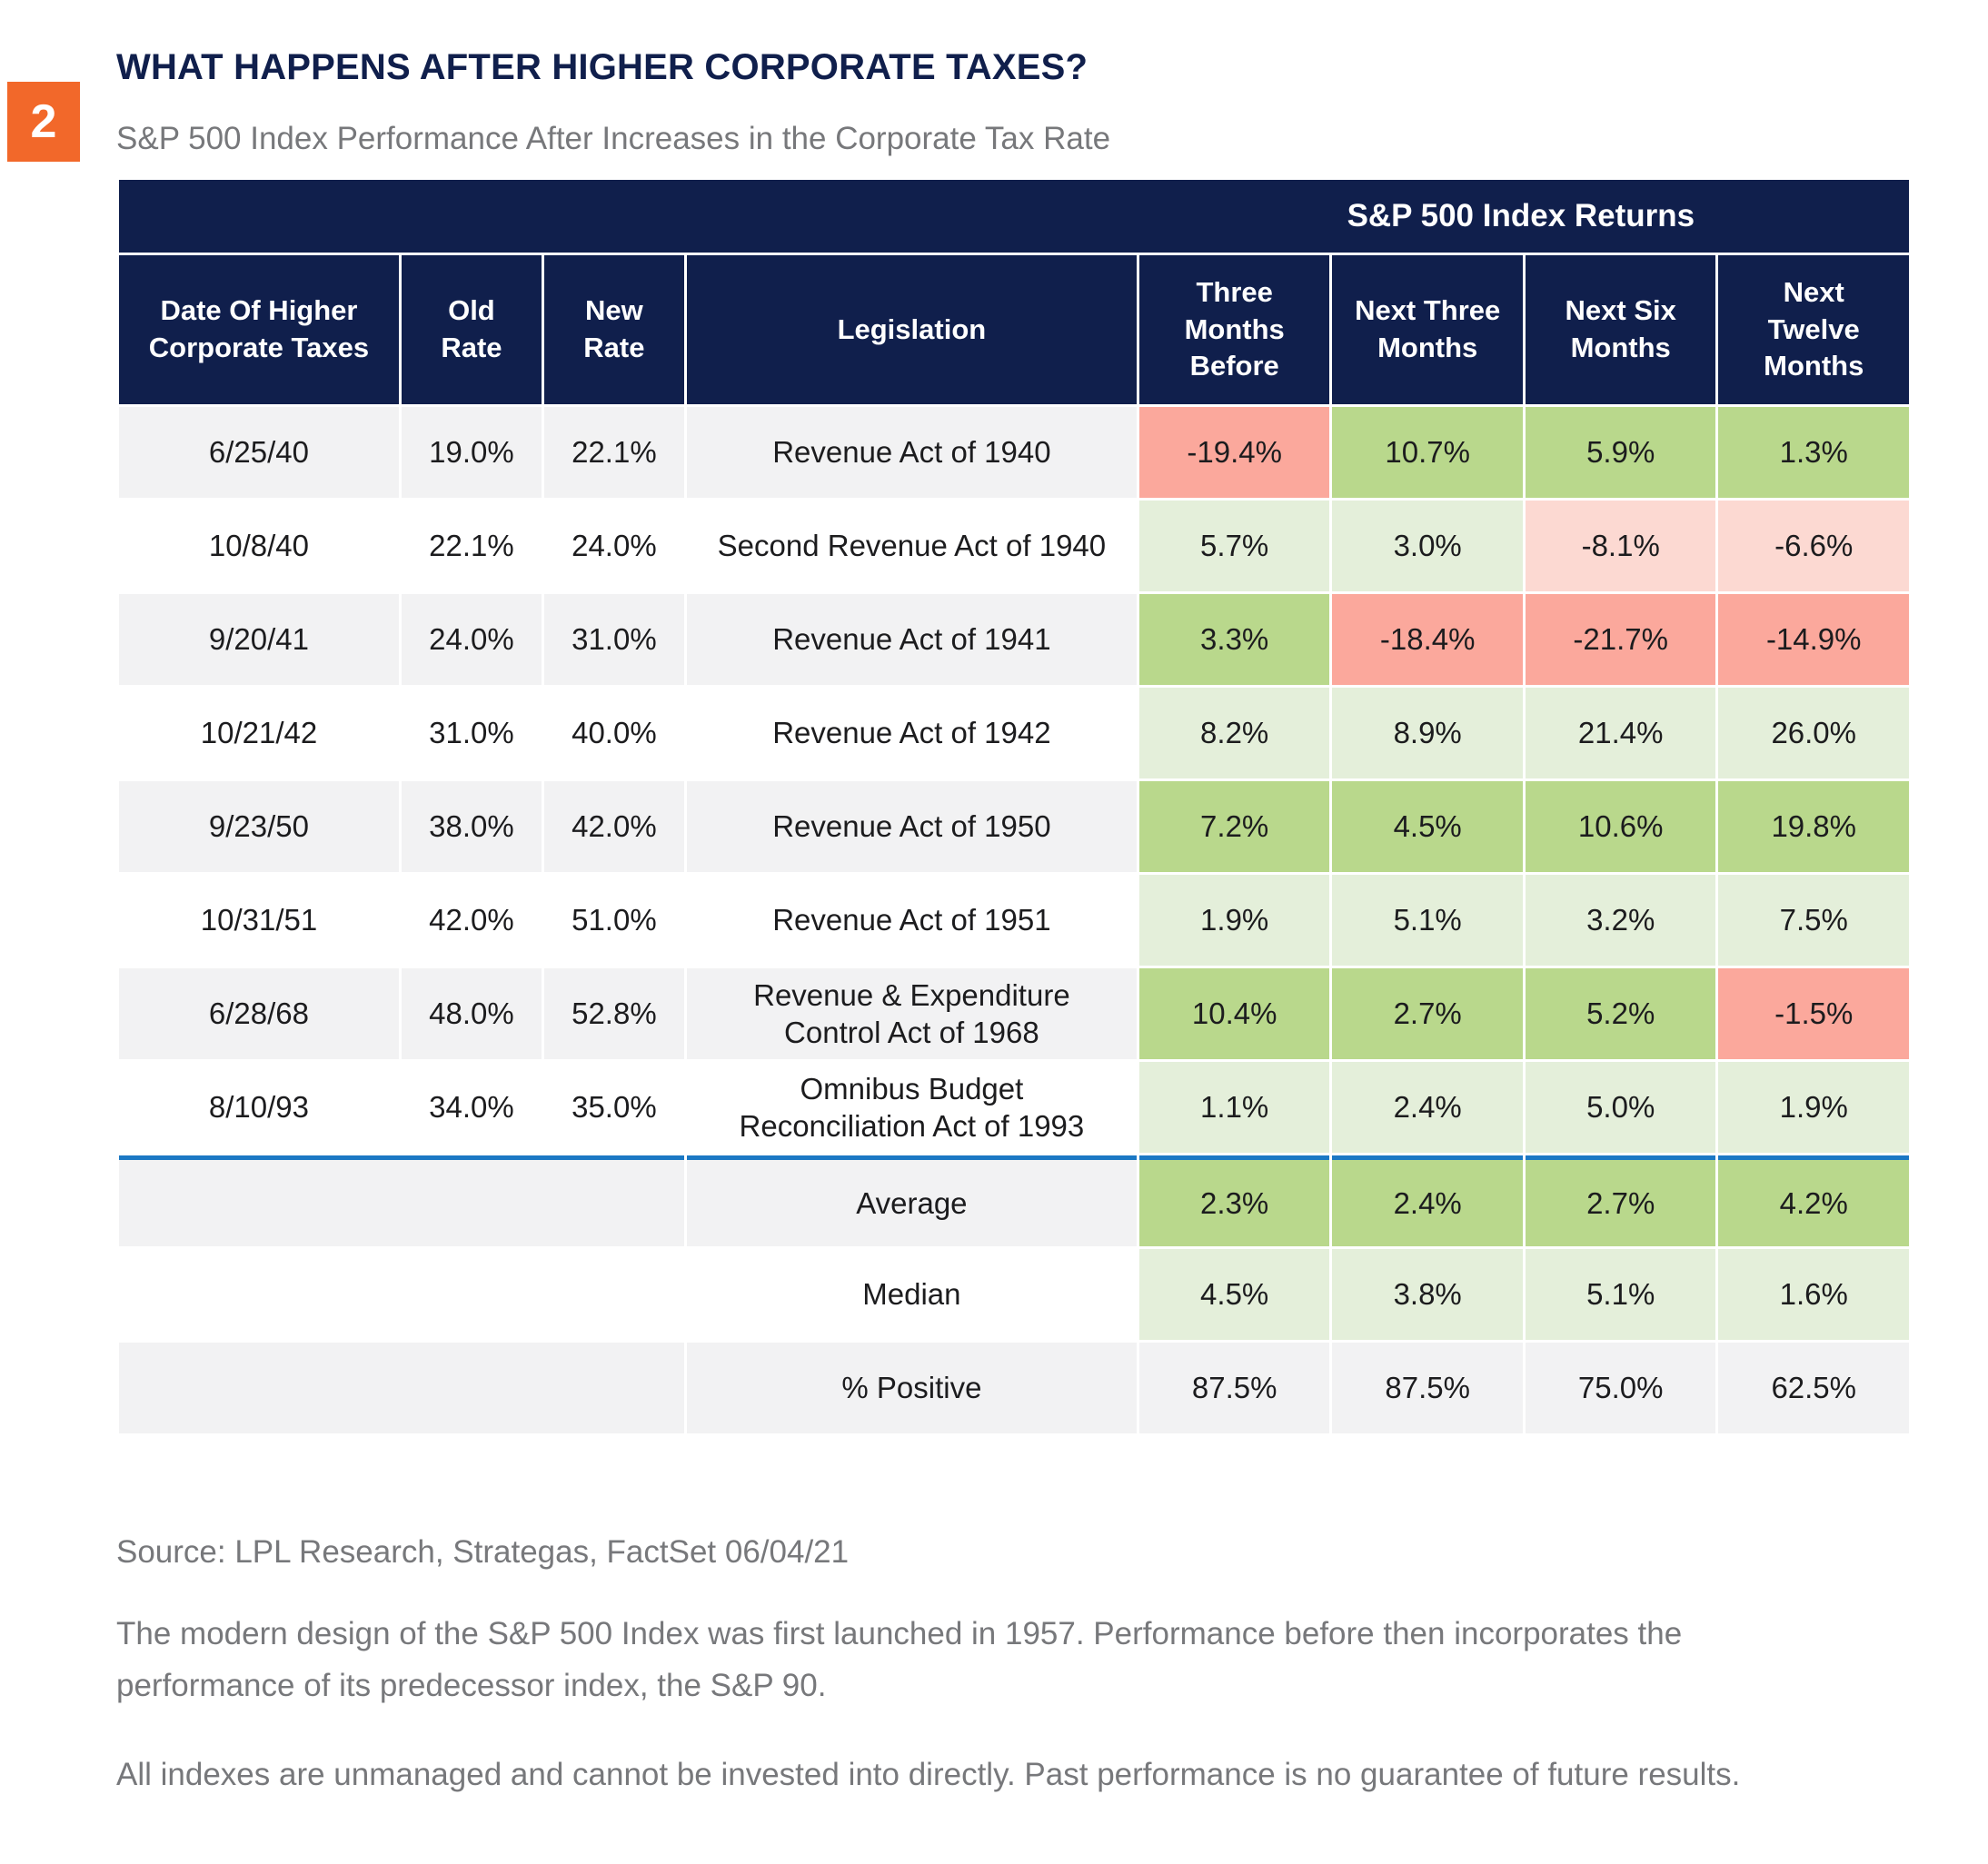 The width and height of the screenshot is (1988, 1864). I want to click on span-header-label: S&P 500 Index Returns, so click(1521, 215).